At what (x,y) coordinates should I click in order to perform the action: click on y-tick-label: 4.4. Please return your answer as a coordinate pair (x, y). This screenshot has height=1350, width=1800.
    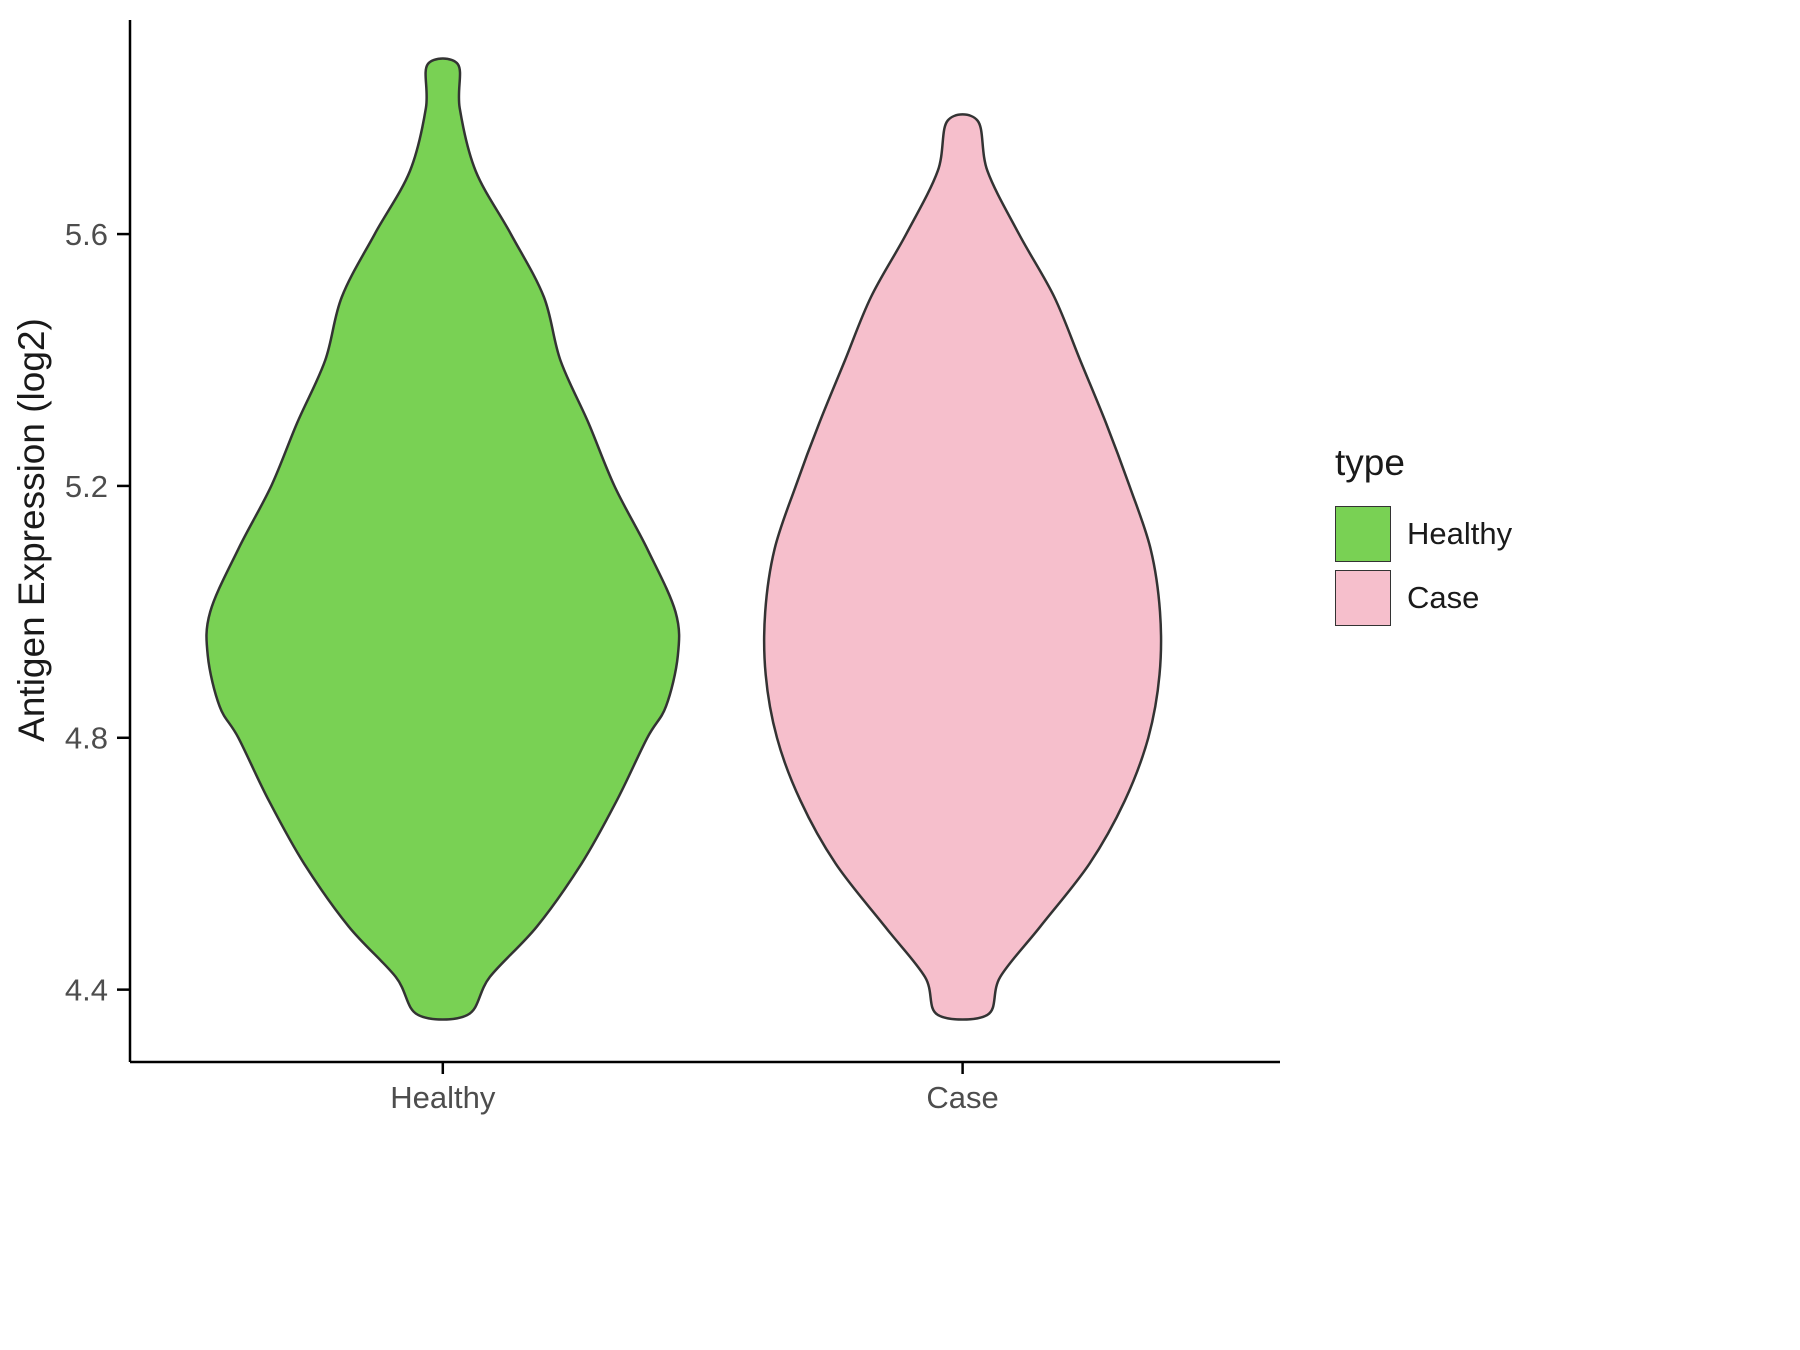
    Looking at the image, I should click on (86, 989).